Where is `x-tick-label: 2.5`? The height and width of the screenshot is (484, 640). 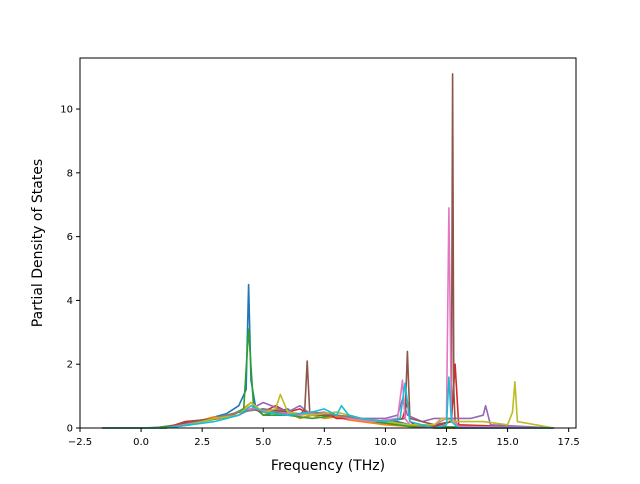 x-tick-label: 2.5 is located at coordinates (202, 442).